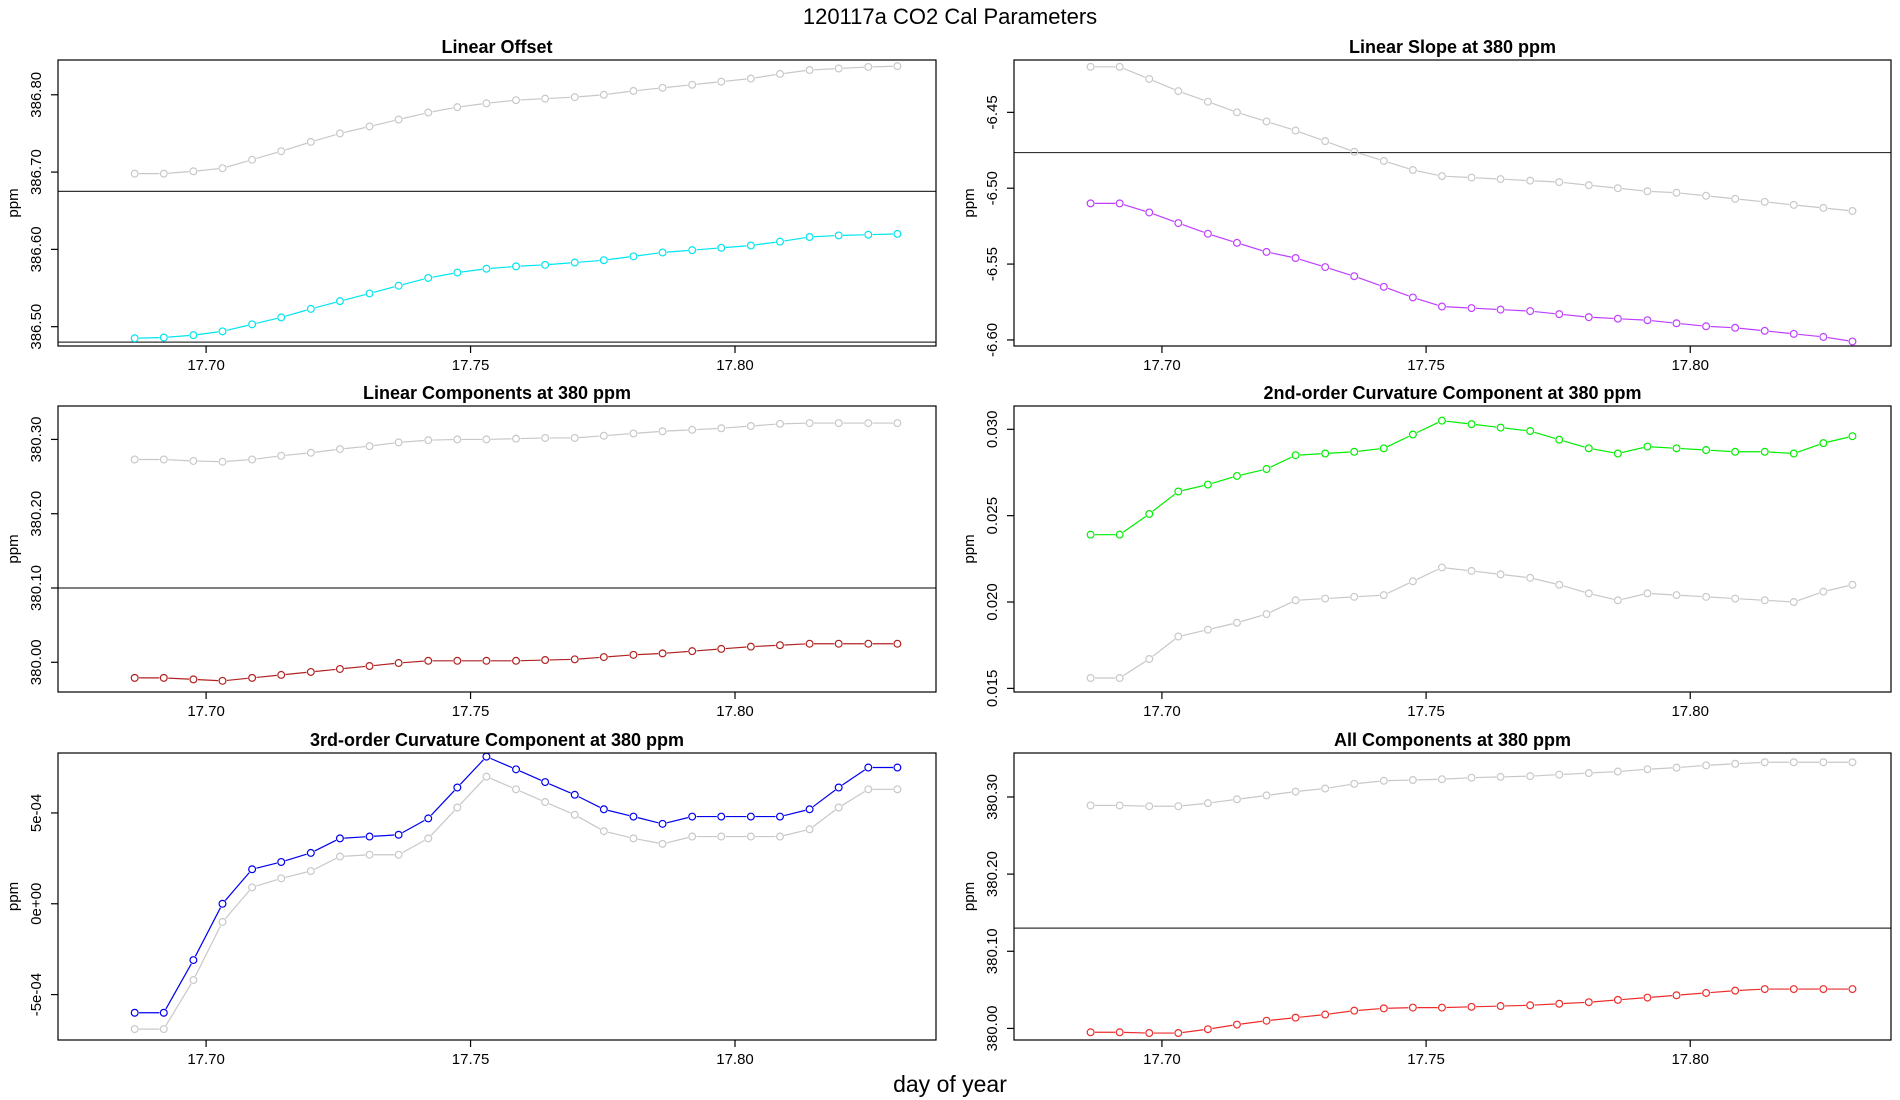 Image resolution: width=1900 pixels, height=1100 pixels. What do you see at coordinates (497, 393) in the screenshot?
I see `panel-title: Linear Components at 380 ppm` at bounding box center [497, 393].